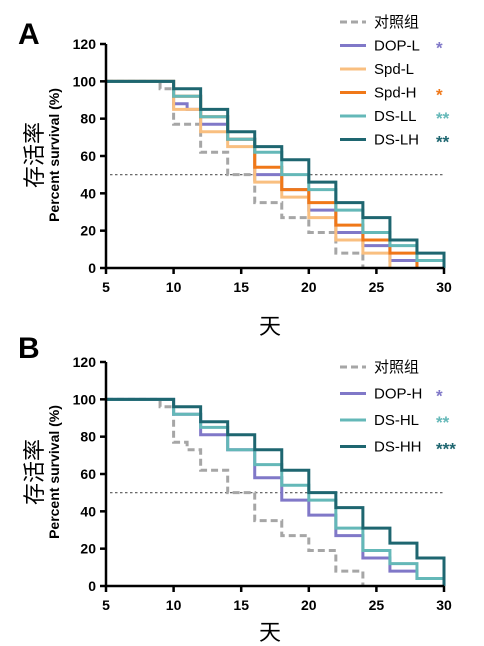 Image resolution: width=484 pixels, height=646 pixels. Describe the element at coordinates (106, 287) in the screenshot. I see `panel-a-x-tick-label: 5` at that location.